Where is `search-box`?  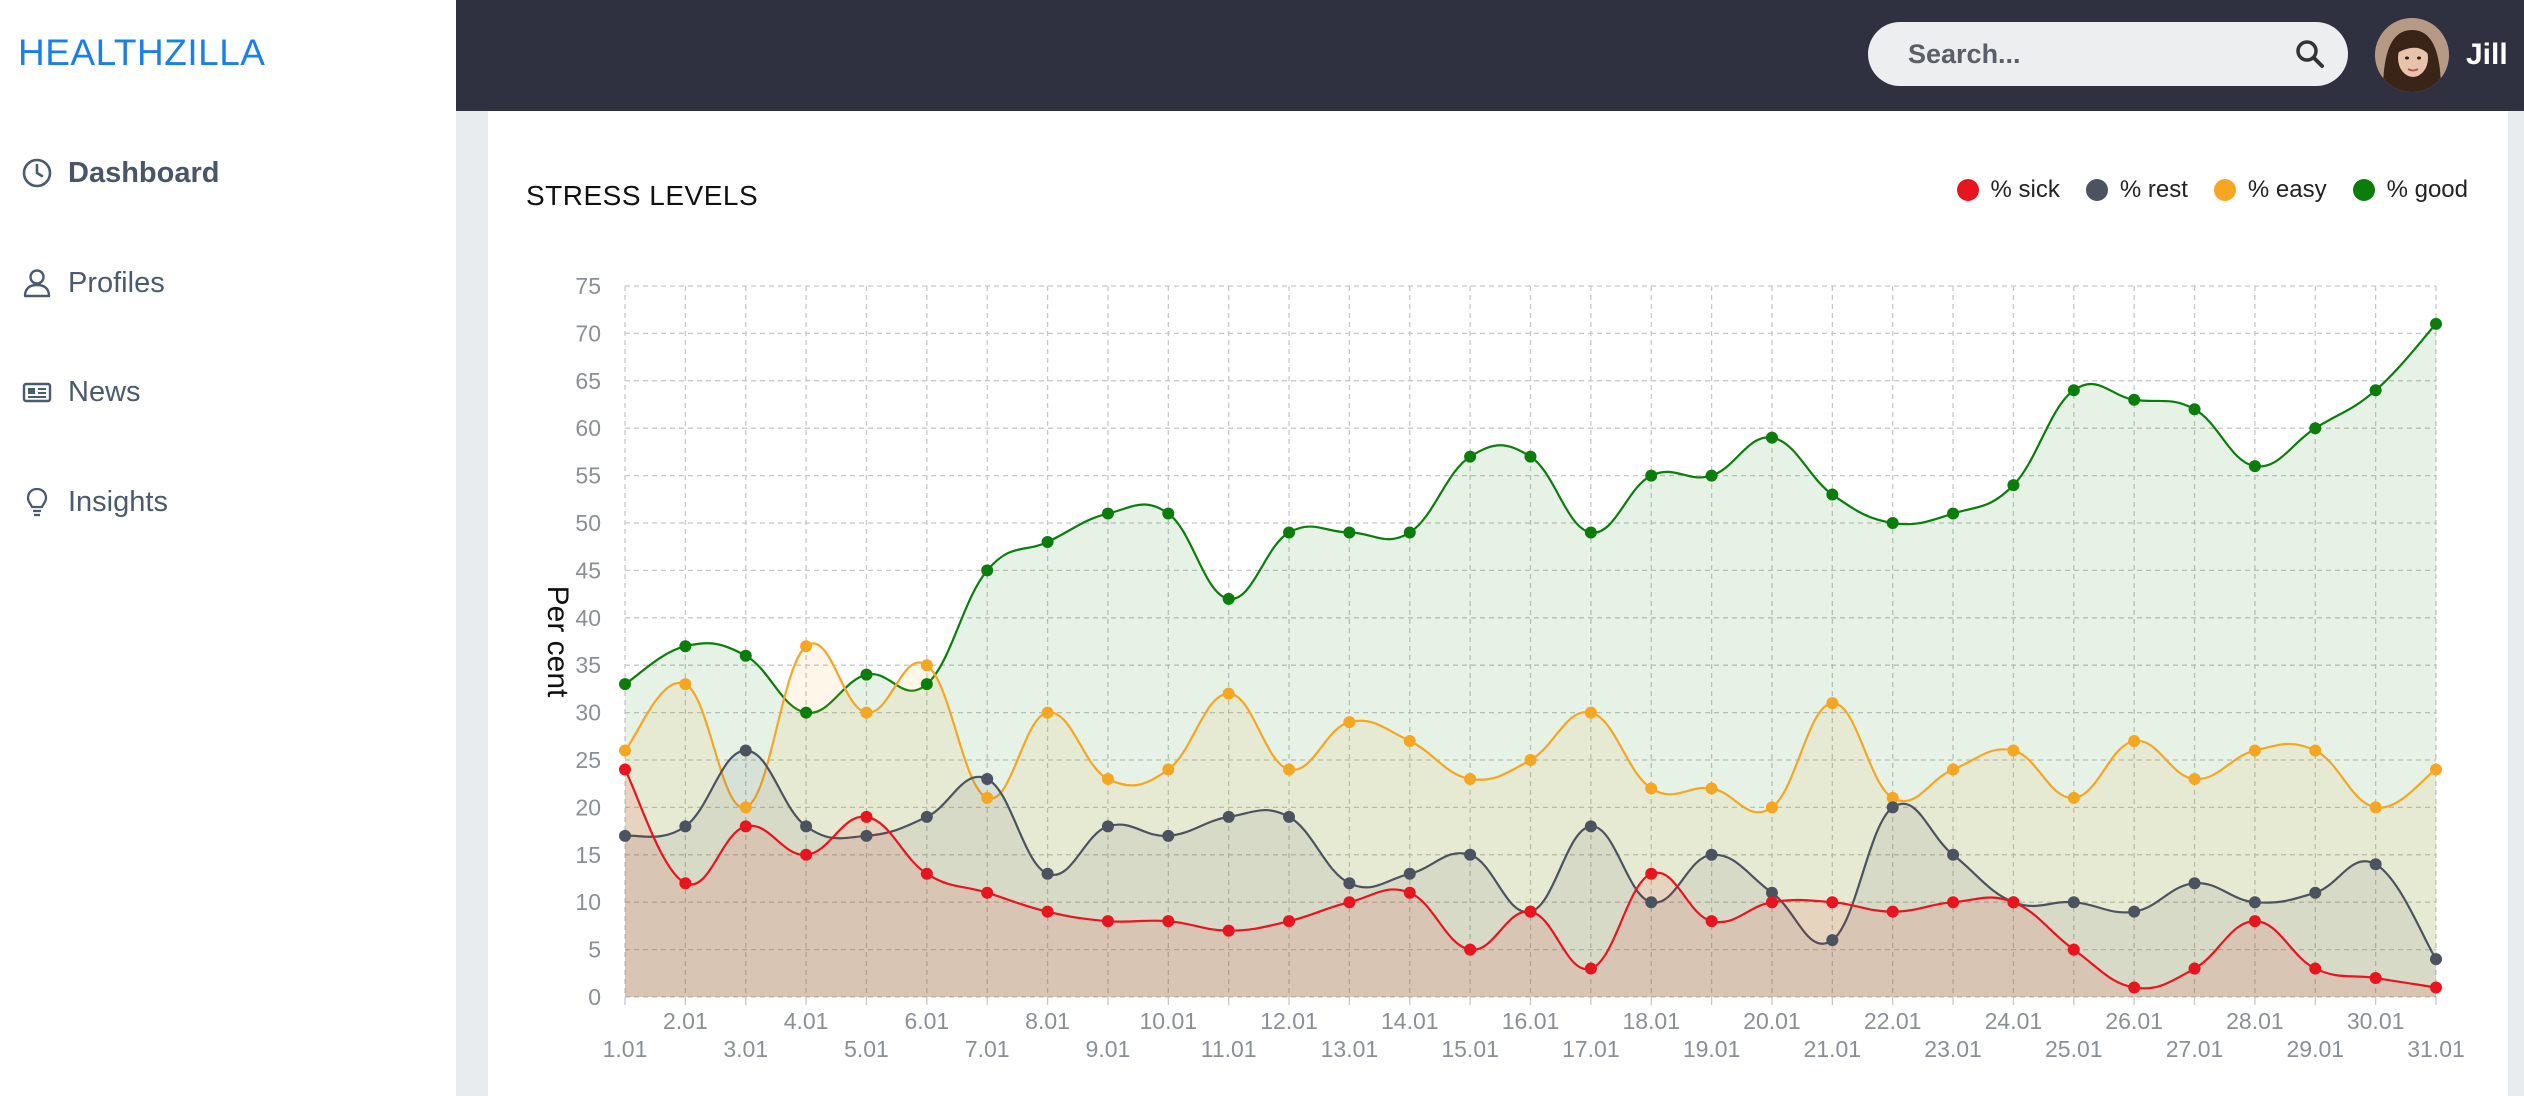 search-box is located at coordinates (2108, 54).